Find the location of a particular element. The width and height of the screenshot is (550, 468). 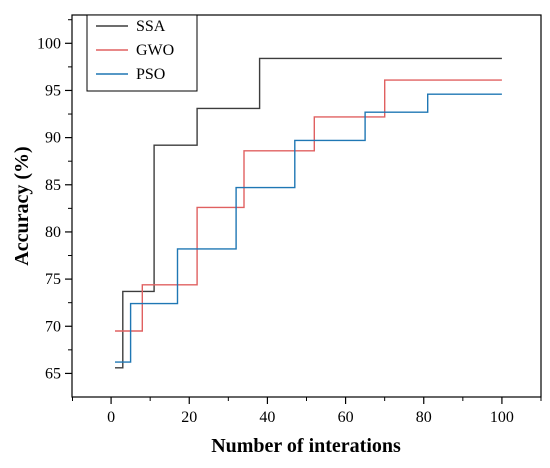

y-tick-label: 80 is located at coordinates (53, 232).